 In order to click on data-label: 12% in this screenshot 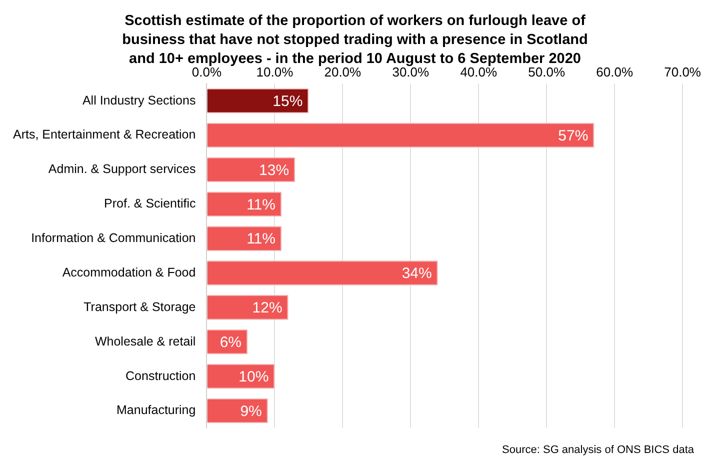, I will do `click(267, 308)`.